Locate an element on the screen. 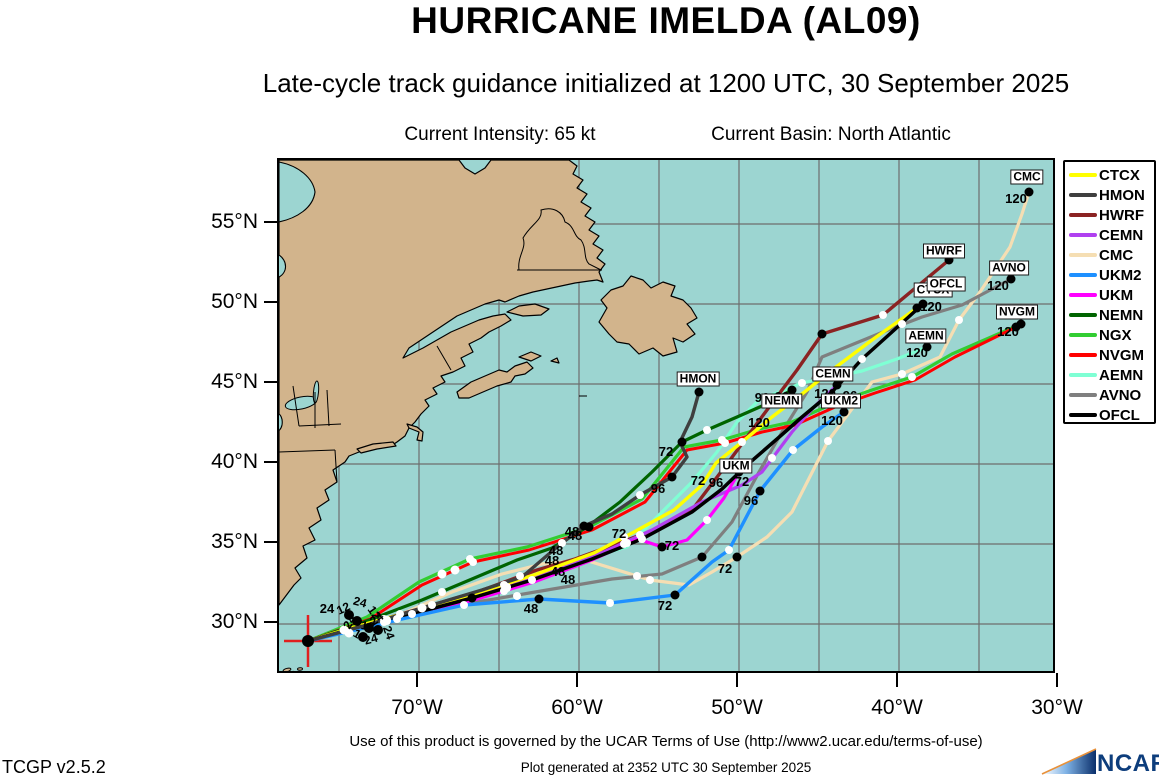  x-axis-tick-label: 70°W is located at coordinates (417, 707).